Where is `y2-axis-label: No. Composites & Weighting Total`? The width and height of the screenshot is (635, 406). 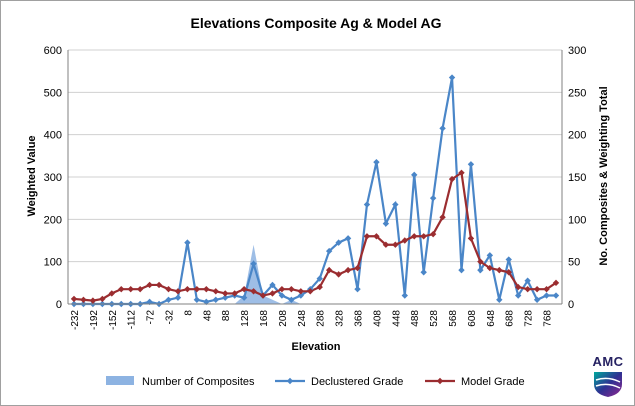
y2-axis-label: No. Composites & Weighting Total is located at coordinates (604, 175).